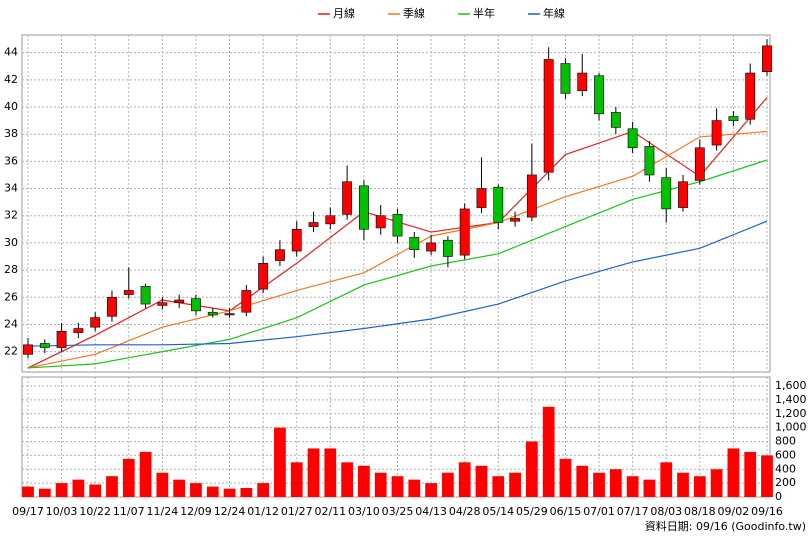  What do you see at coordinates (785, 482) in the screenshot?
I see `y-tick-label: 200` at bounding box center [785, 482].